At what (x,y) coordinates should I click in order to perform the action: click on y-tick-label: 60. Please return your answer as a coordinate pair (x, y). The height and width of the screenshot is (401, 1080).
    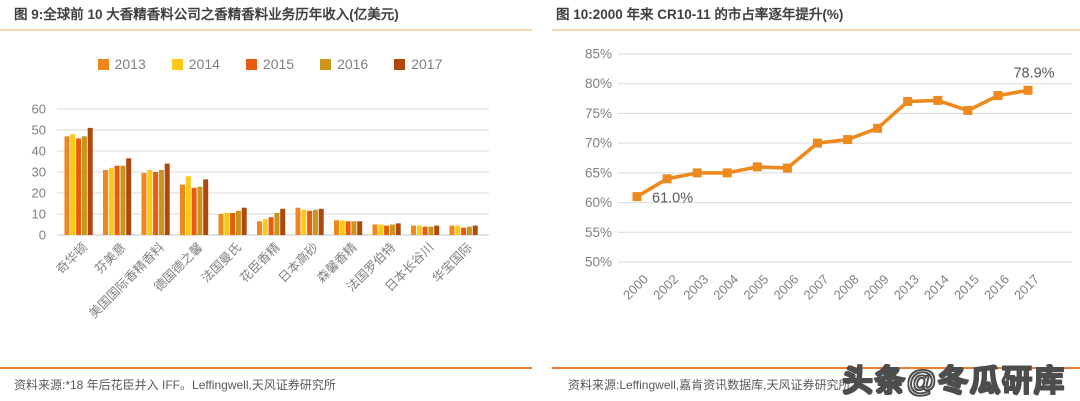
    Looking at the image, I should click on (39, 109).